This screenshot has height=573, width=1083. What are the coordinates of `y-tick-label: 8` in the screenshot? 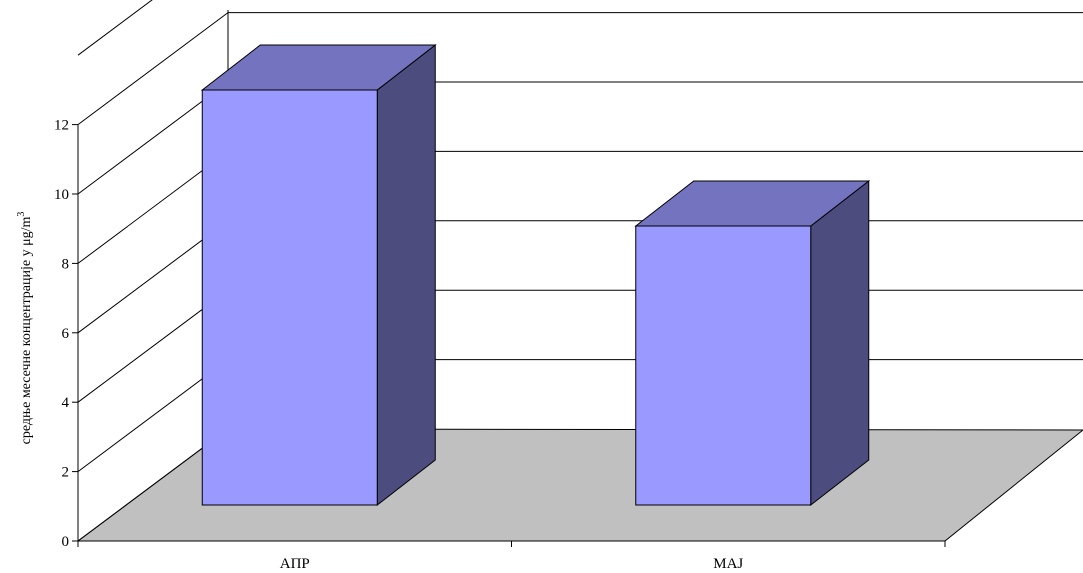 It's located at (66, 264).